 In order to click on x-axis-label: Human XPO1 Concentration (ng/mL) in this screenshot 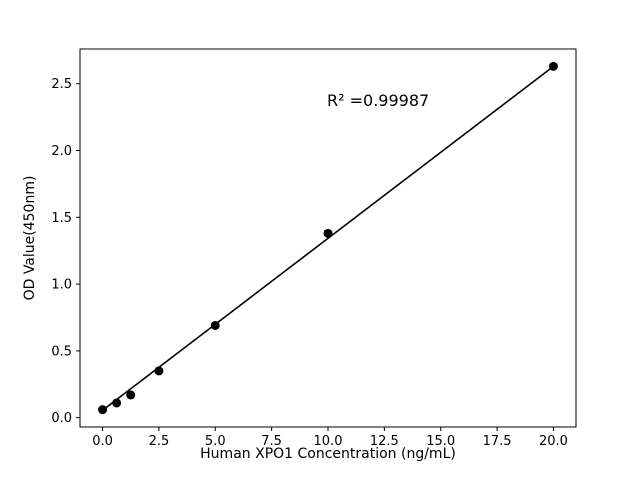, I will do `click(328, 454)`.